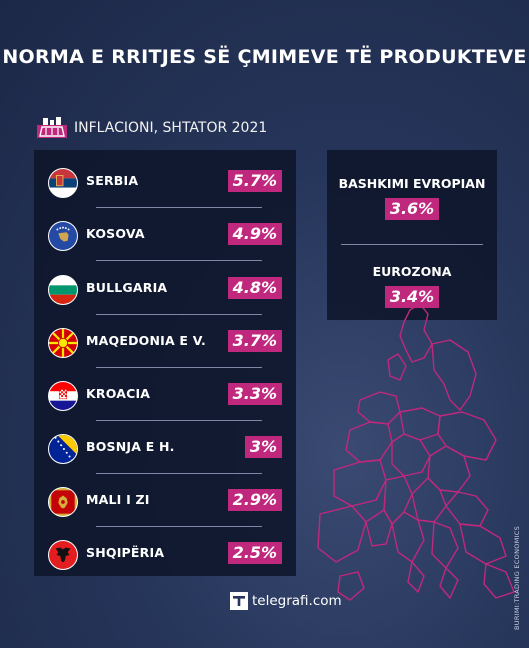 The image size is (529, 648). Describe the element at coordinates (254, 181) in the screenshot. I see `inflation-value: 5.7%` at that location.